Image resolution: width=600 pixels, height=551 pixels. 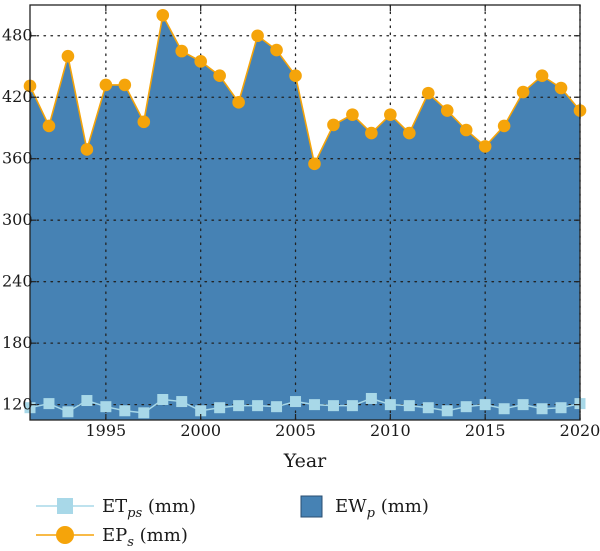 I want to click on y-tick-label: 180, so click(x=17, y=342).